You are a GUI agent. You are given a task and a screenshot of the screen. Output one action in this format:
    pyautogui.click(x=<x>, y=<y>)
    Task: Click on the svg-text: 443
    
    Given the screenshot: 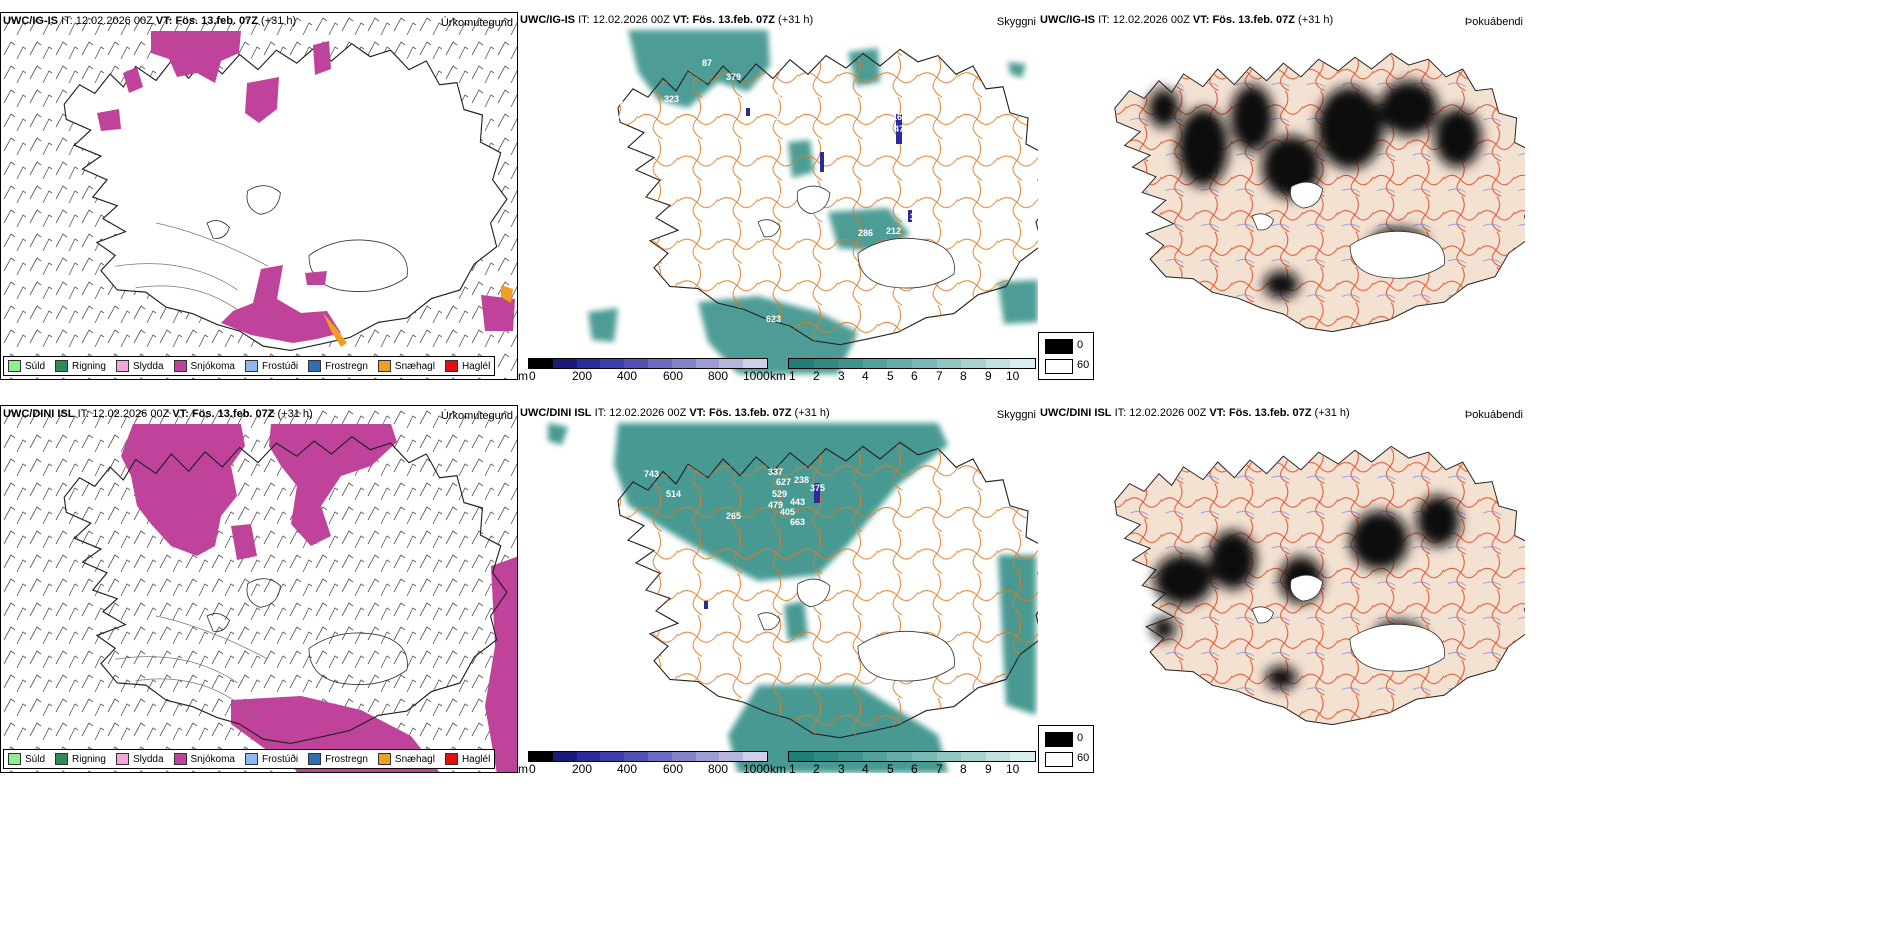 What is the action you would take?
    pyautogui.click(x=797, y=502)
    